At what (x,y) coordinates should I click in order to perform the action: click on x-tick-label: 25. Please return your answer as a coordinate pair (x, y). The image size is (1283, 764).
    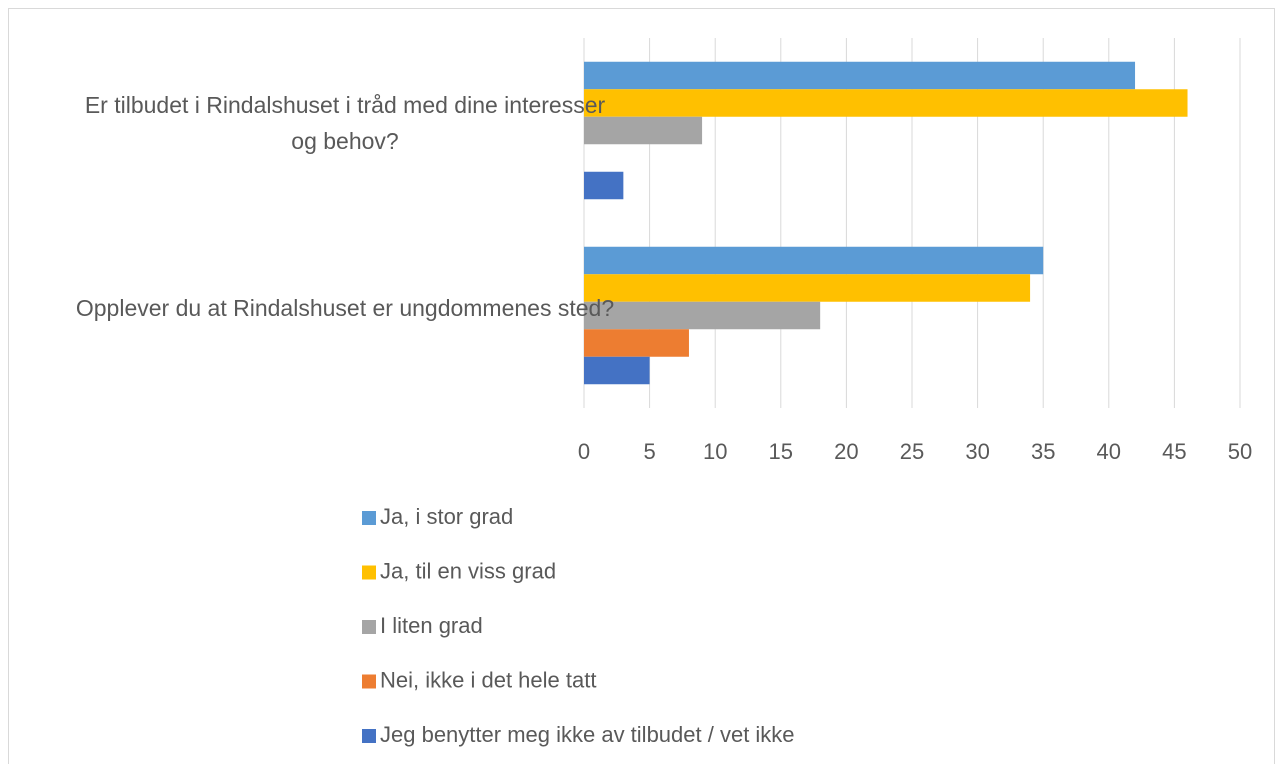
    Looking at the image, I should click on (912, 451).